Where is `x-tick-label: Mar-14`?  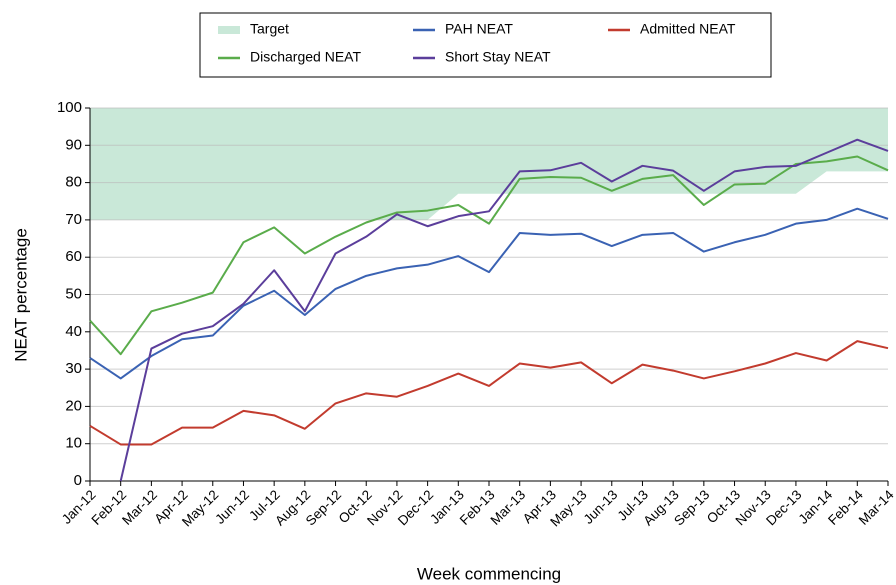 x-tick-label: Mar-14 is located at coordinates (876, 507).